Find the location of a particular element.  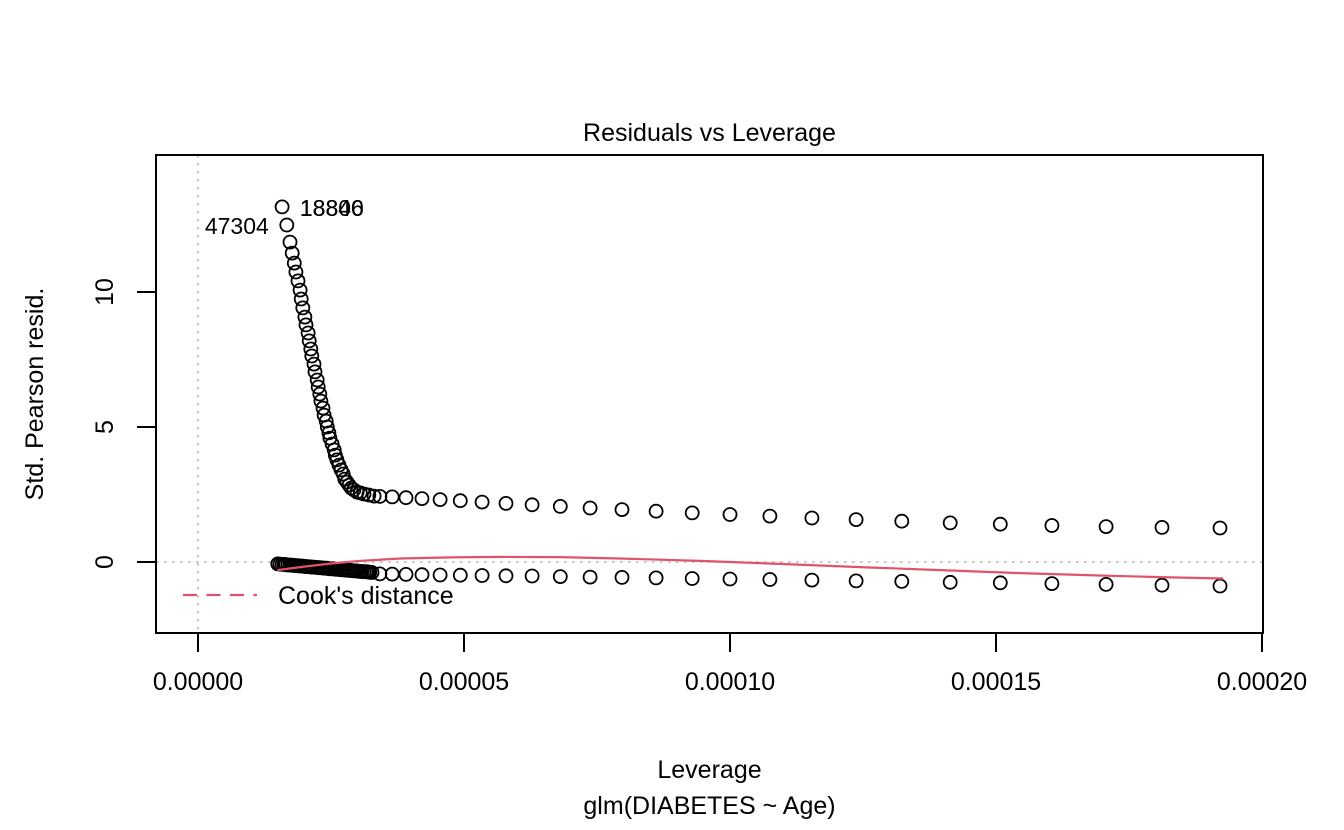

point-id-label: 18840 is located at coordinates (332, 208).